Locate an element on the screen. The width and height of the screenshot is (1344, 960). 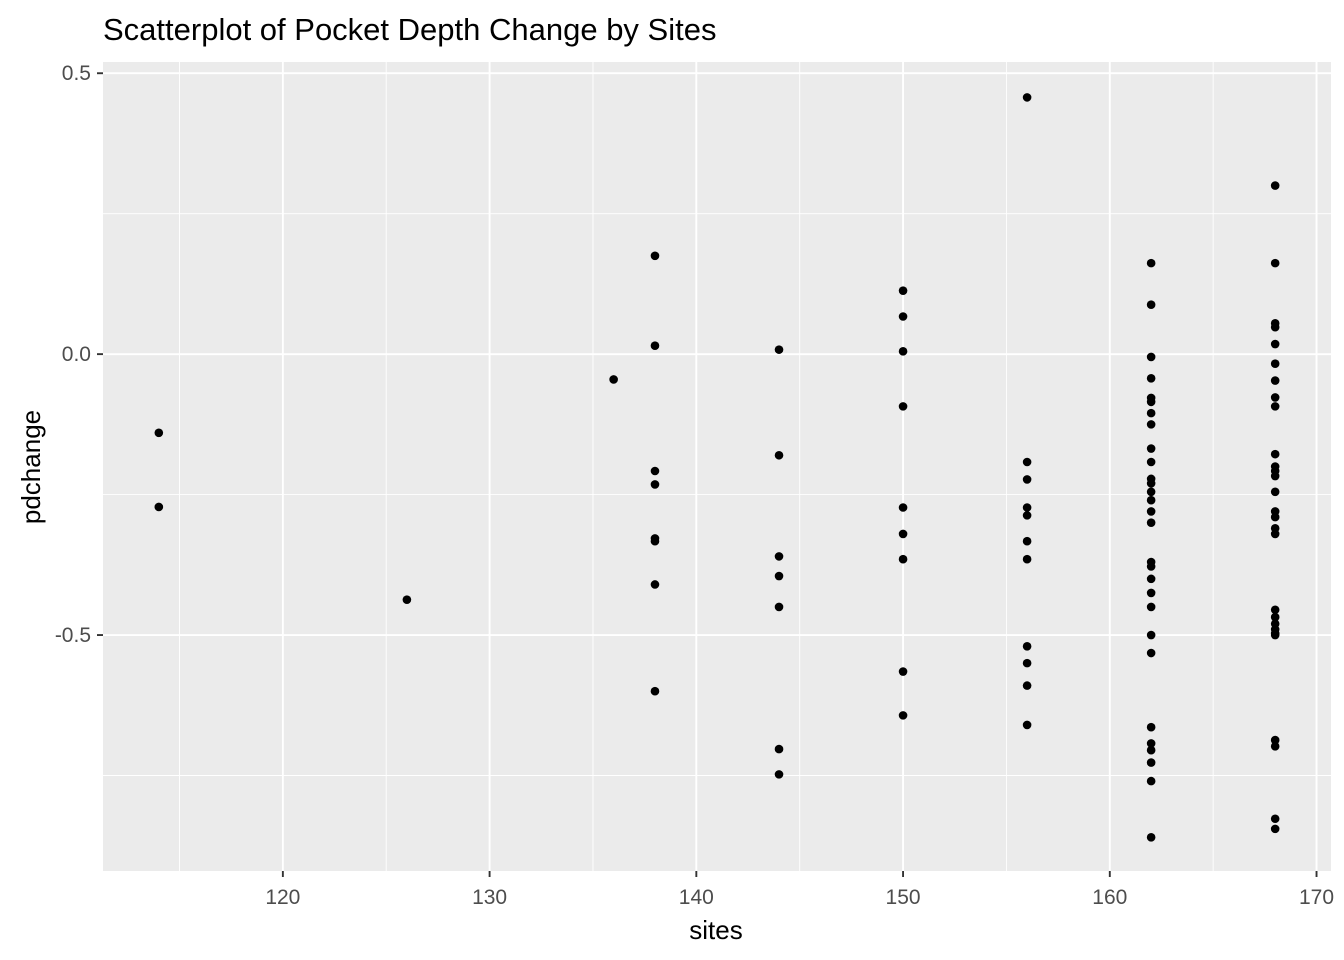
y-axis-title: pdchange is located at coordinates (31, 467).